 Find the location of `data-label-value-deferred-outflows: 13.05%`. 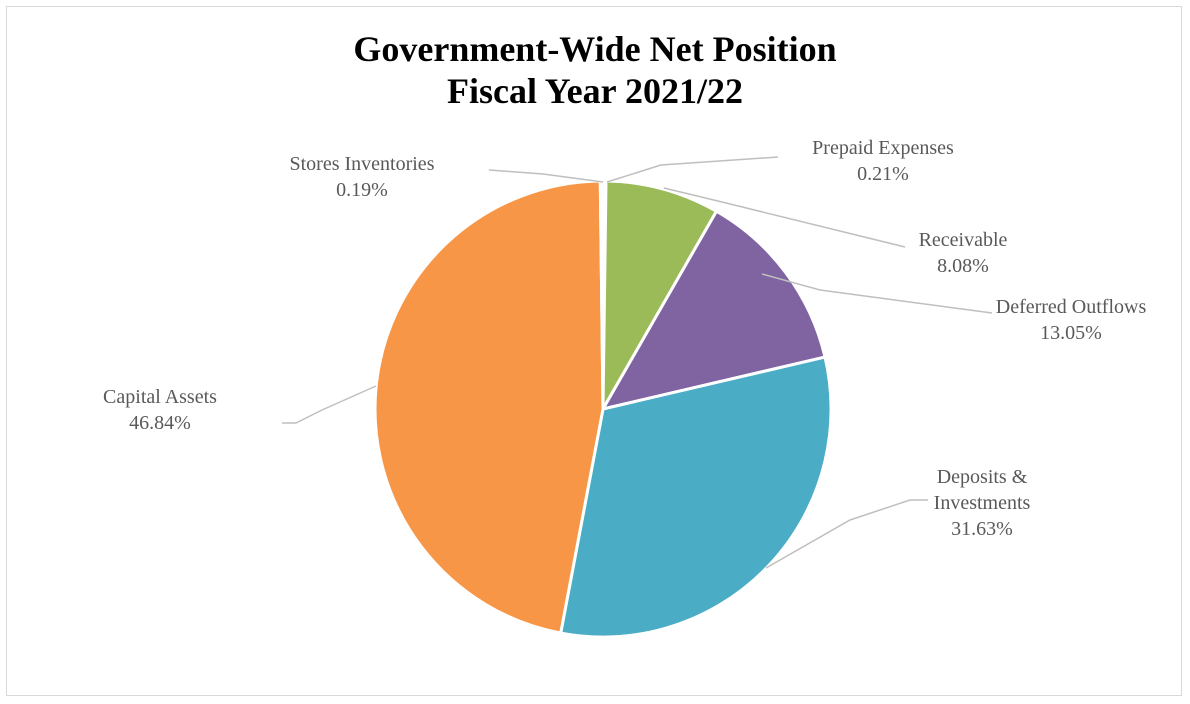

data-label-value-deferred-outflows: 13.05% is located at coordinates (1071, 333).